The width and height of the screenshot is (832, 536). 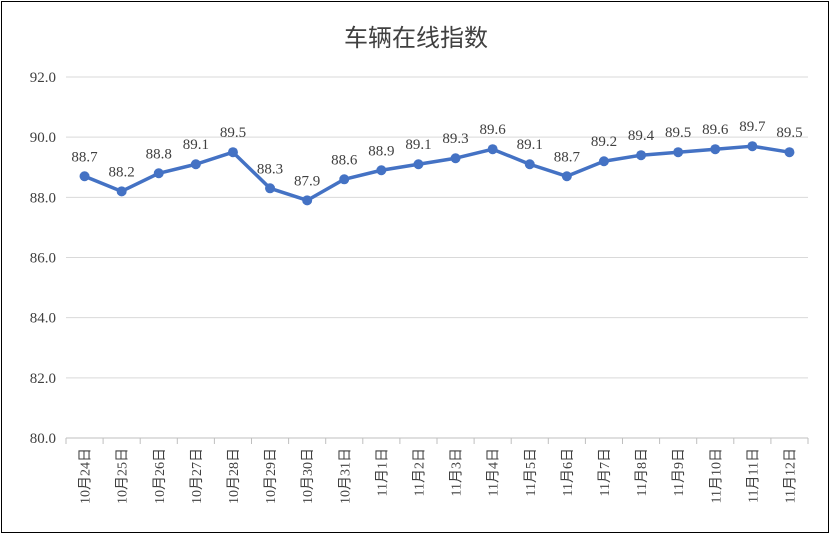 What do you see at coordinates (43, 198) in the screenshot?
I see `y-tick-label: 88.0` at bounding box center [43, 198].